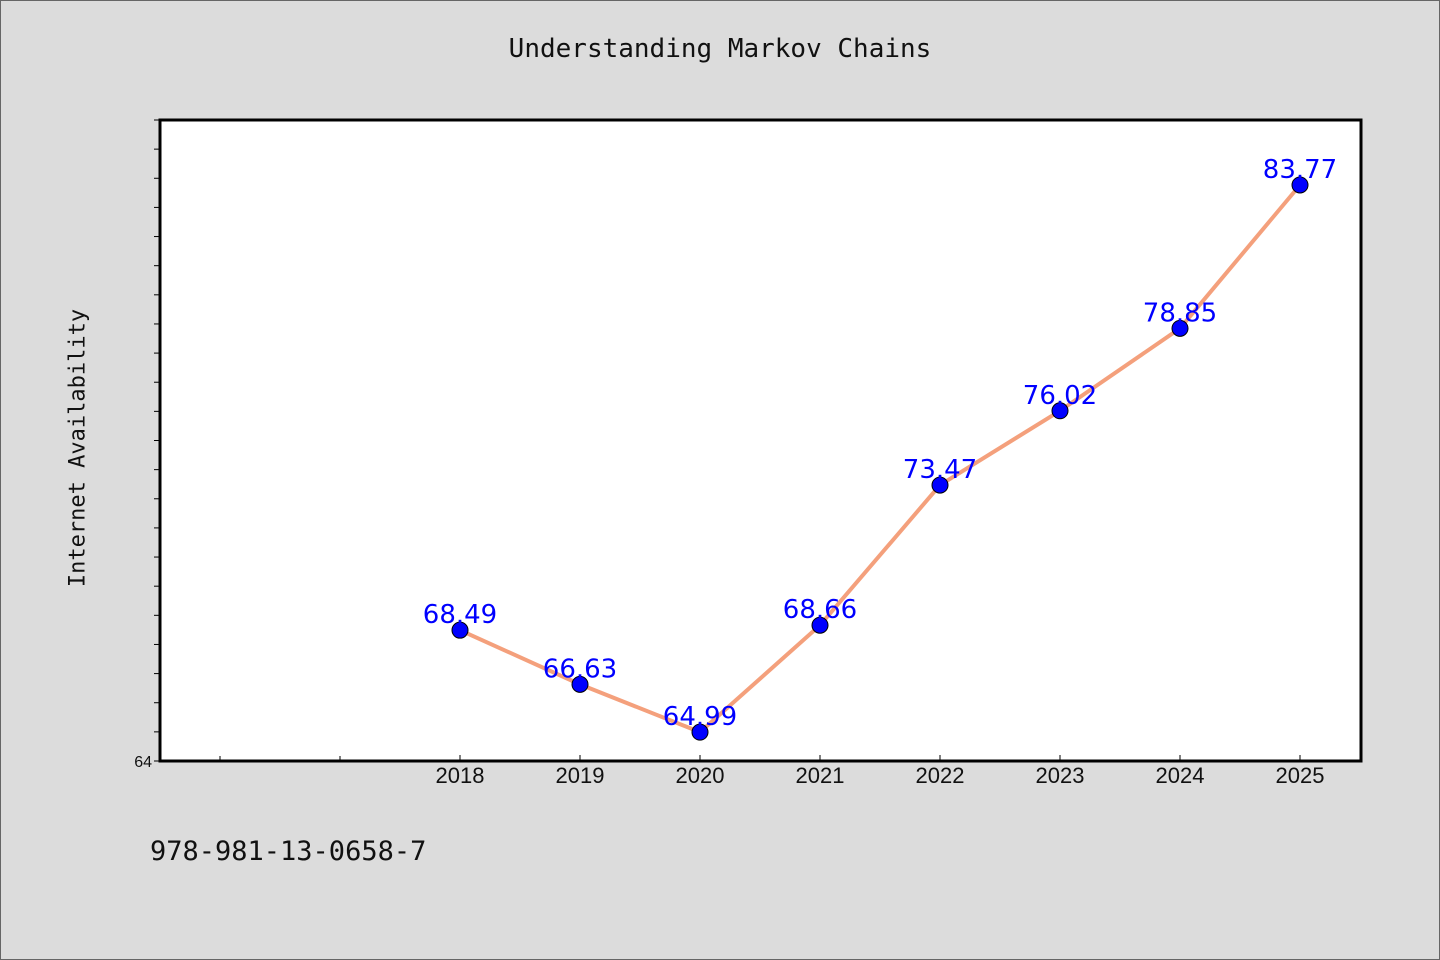 The height and width of the screenshot is (960, 1440). What do you see at coordinates (580, 775) in the screenshot?
I see `x-tick-label: 2019` at bounding box center [580, 775].